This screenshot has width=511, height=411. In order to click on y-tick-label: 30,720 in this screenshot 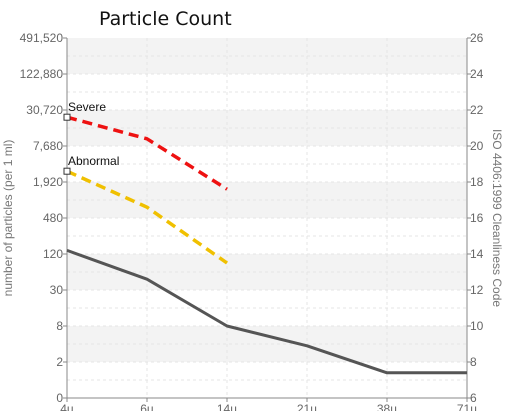, I will do `click(44, 110)`.